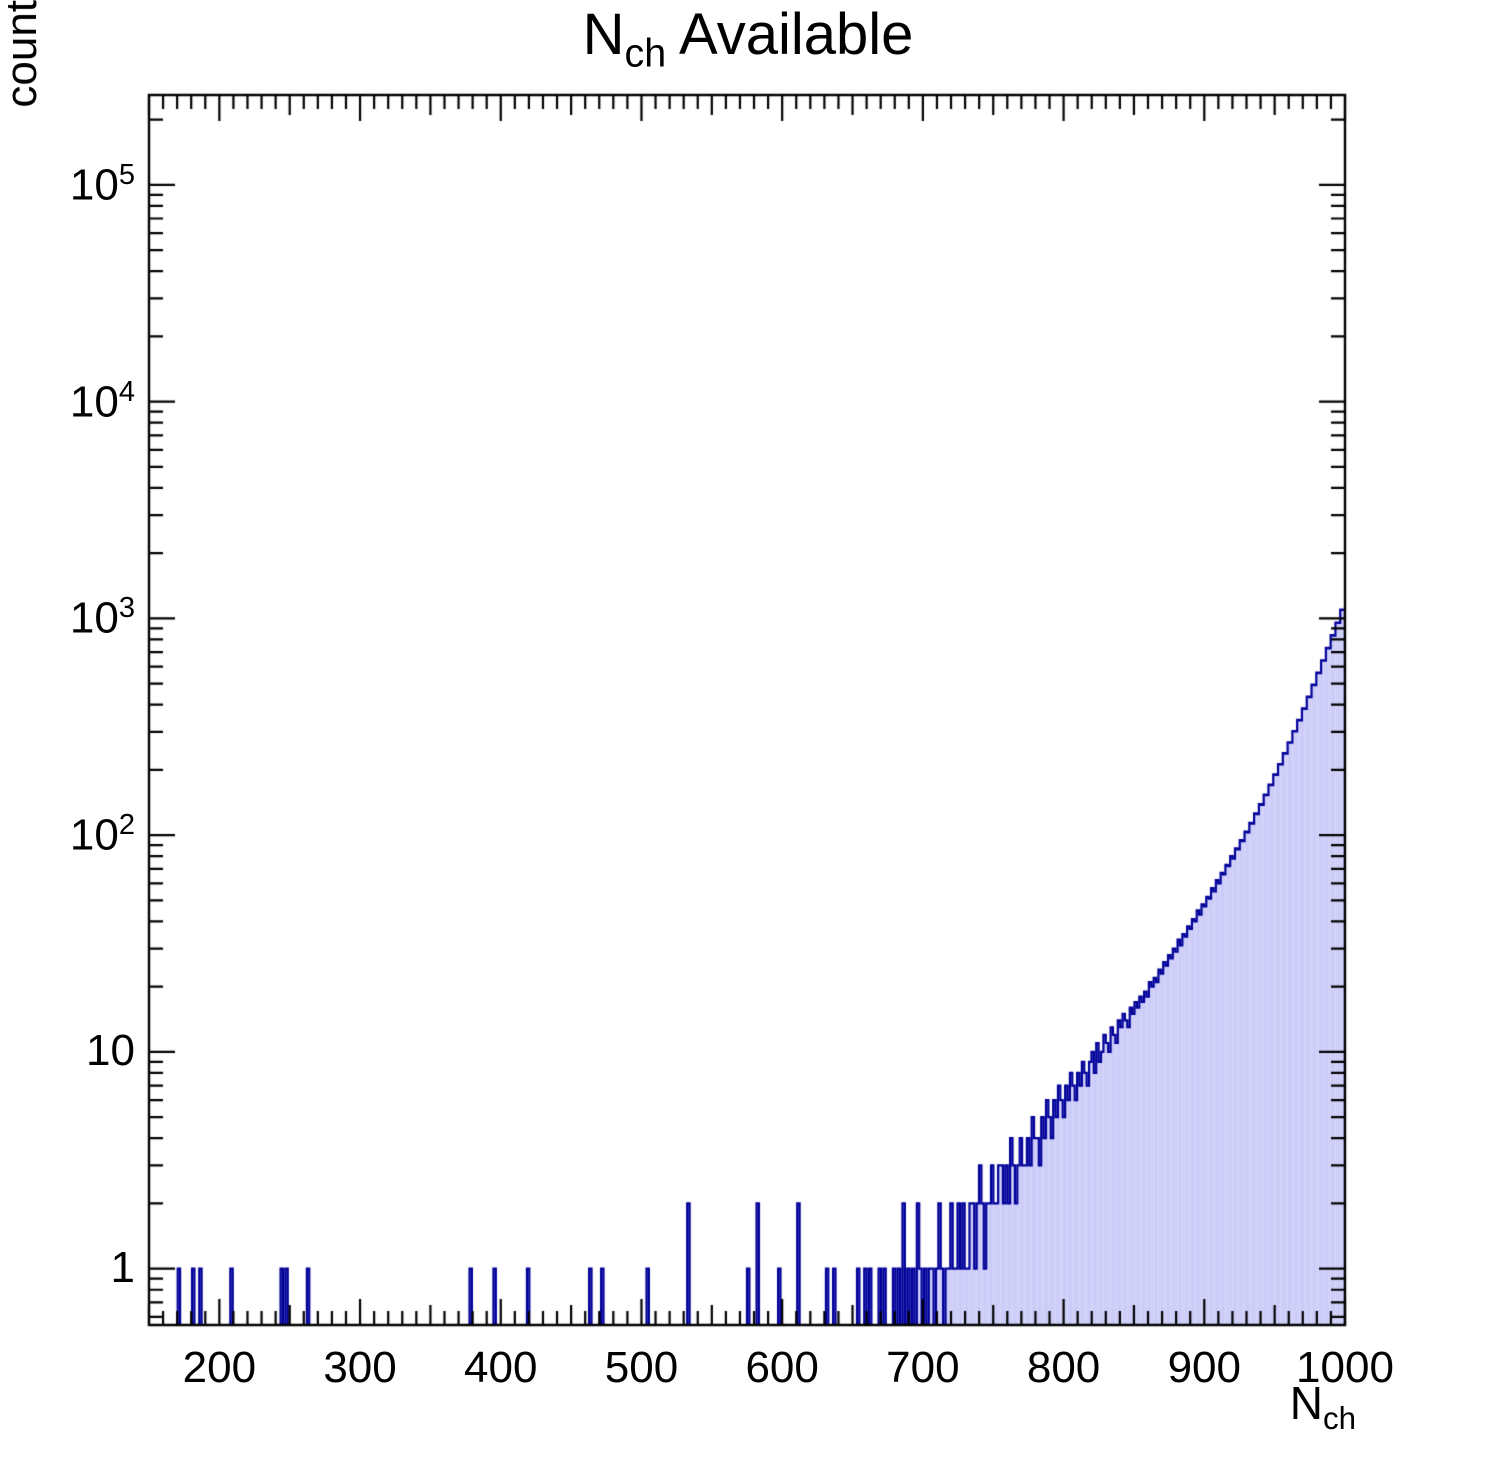 This screenshot has height=1472, width=1496. I want to click on y-tick-label: 10², so click(102, 835).